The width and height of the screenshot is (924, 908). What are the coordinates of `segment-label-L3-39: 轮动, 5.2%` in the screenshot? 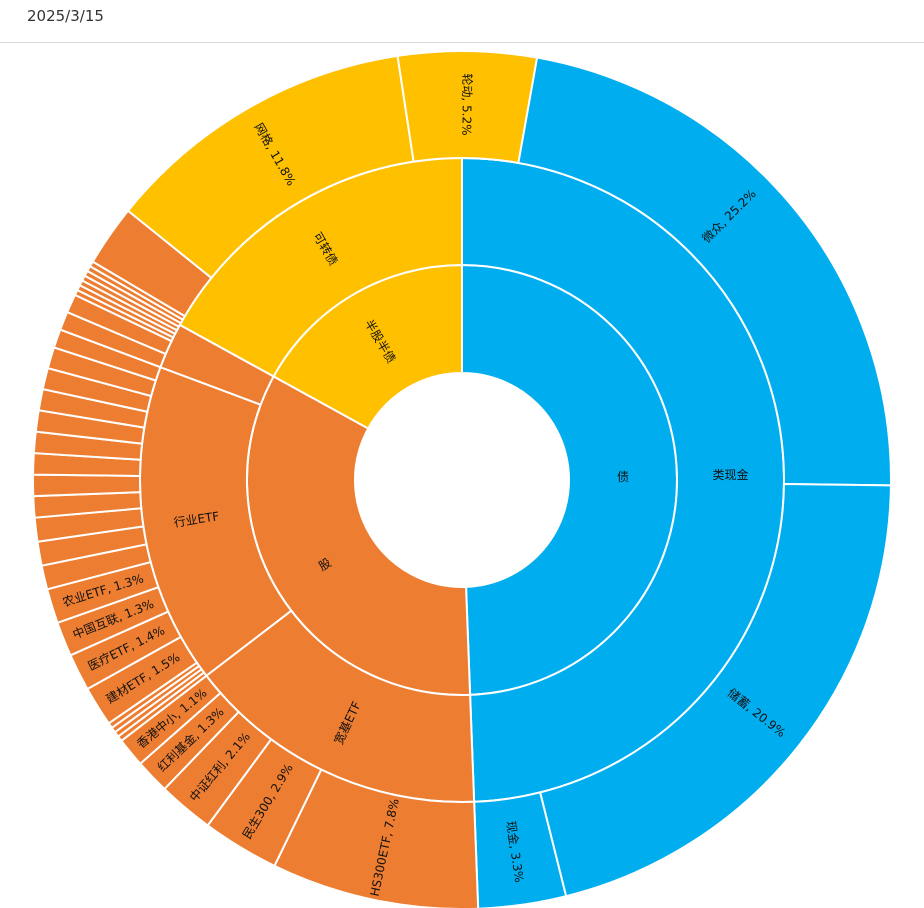 It's located at (466, 104).